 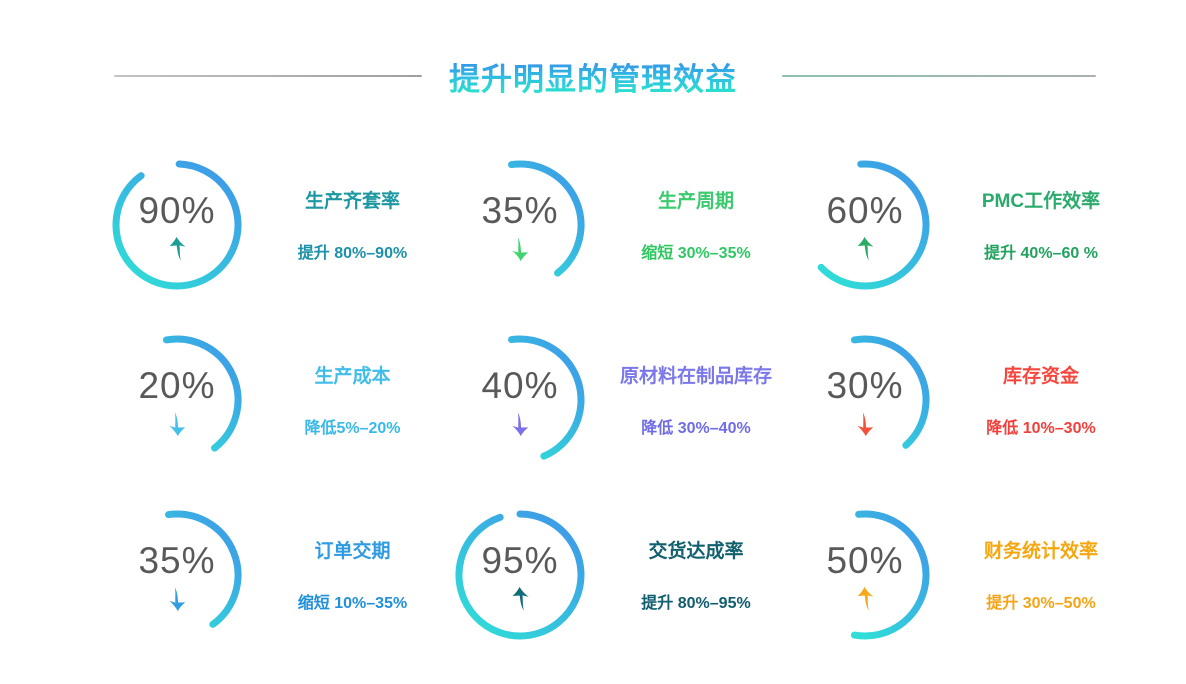 I want to click on gauge-center: 30%, so click(x=865, y=400).